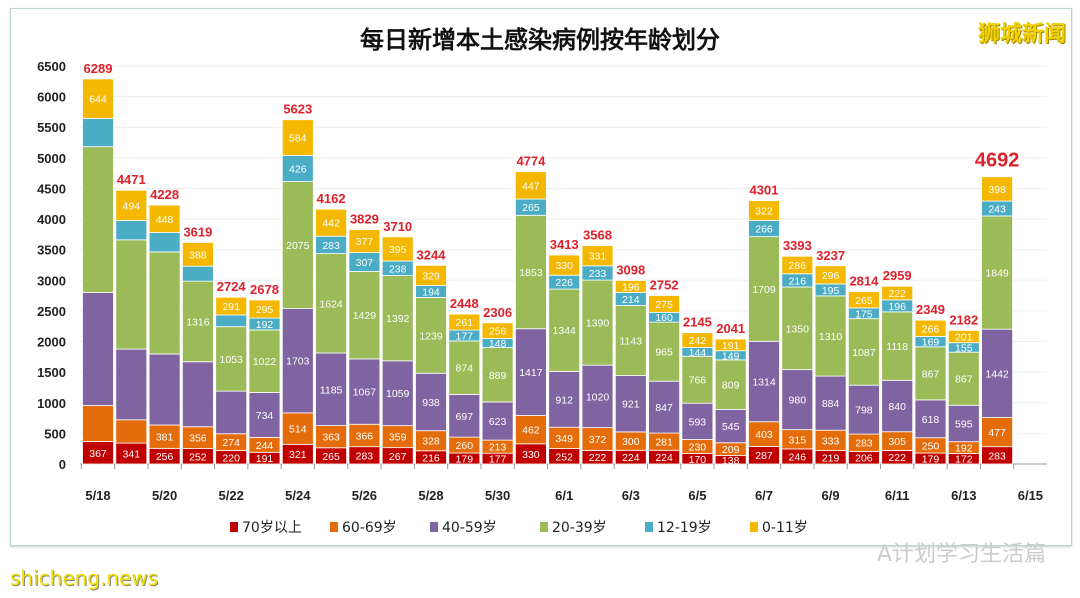  What do you see at coordinates (431, 403) in the screenshot?
I see `data-label: 938` at bounding box center [431, 403].